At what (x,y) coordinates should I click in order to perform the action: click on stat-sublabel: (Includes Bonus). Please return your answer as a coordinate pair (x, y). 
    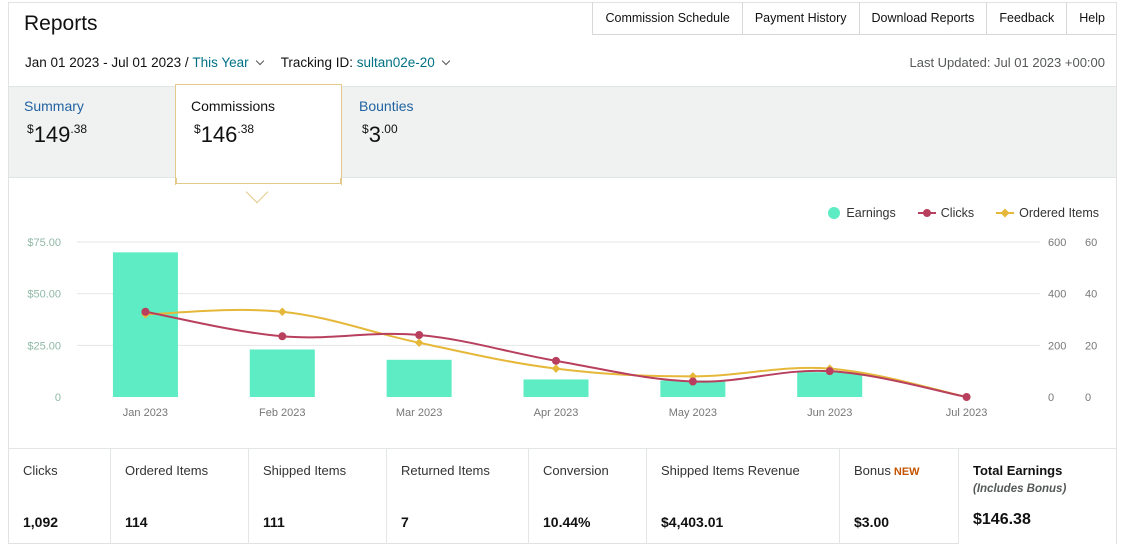
    Looking at the image, I should click on (1020, 489).